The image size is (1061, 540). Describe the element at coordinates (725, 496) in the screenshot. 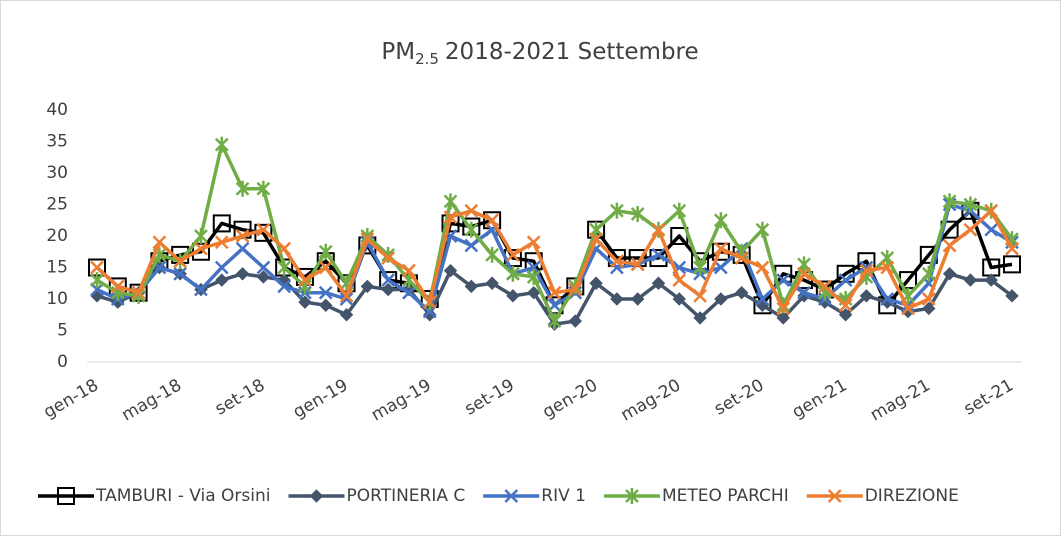

I see `legend-label: METEO PARCHI` at that location.